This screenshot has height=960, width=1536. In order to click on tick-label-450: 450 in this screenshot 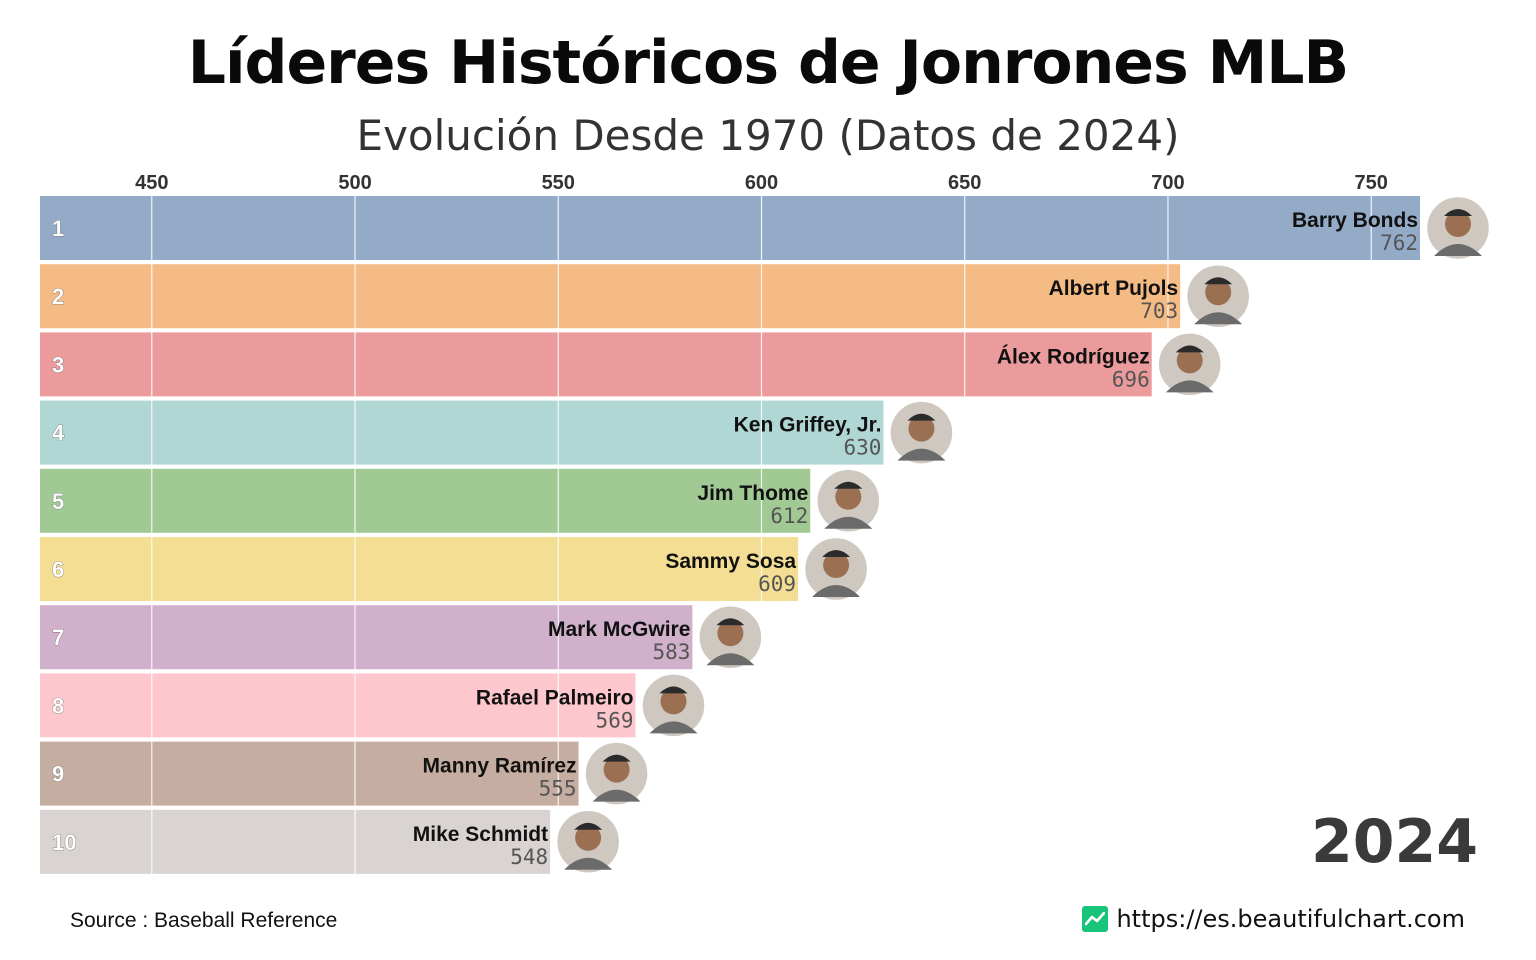, I will do `click(151, 183)`.